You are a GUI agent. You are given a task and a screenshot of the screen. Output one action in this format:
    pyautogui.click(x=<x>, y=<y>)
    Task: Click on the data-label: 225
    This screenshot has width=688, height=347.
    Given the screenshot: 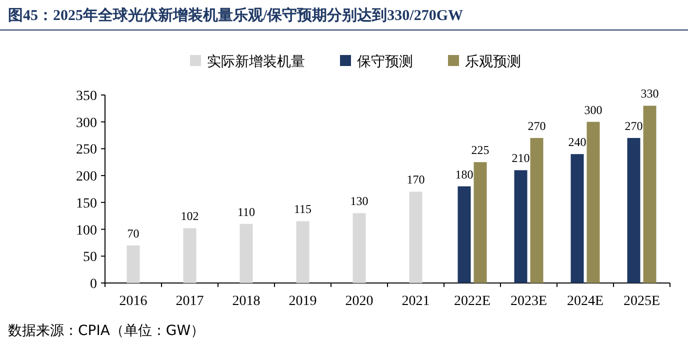 What is the action you would take?
    pyautogui.click(x=480, y=150)
    